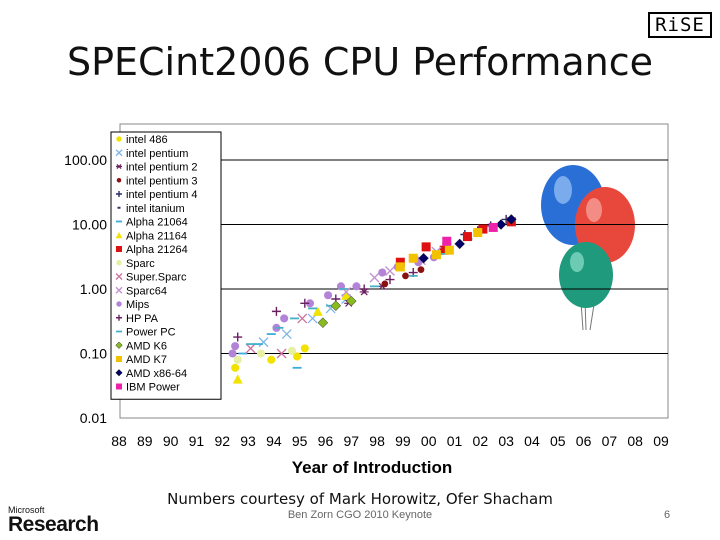  Describe the element at coordinates (119, 153) in the screenshot. I see `legend-marker-intel-pentium` at that location.